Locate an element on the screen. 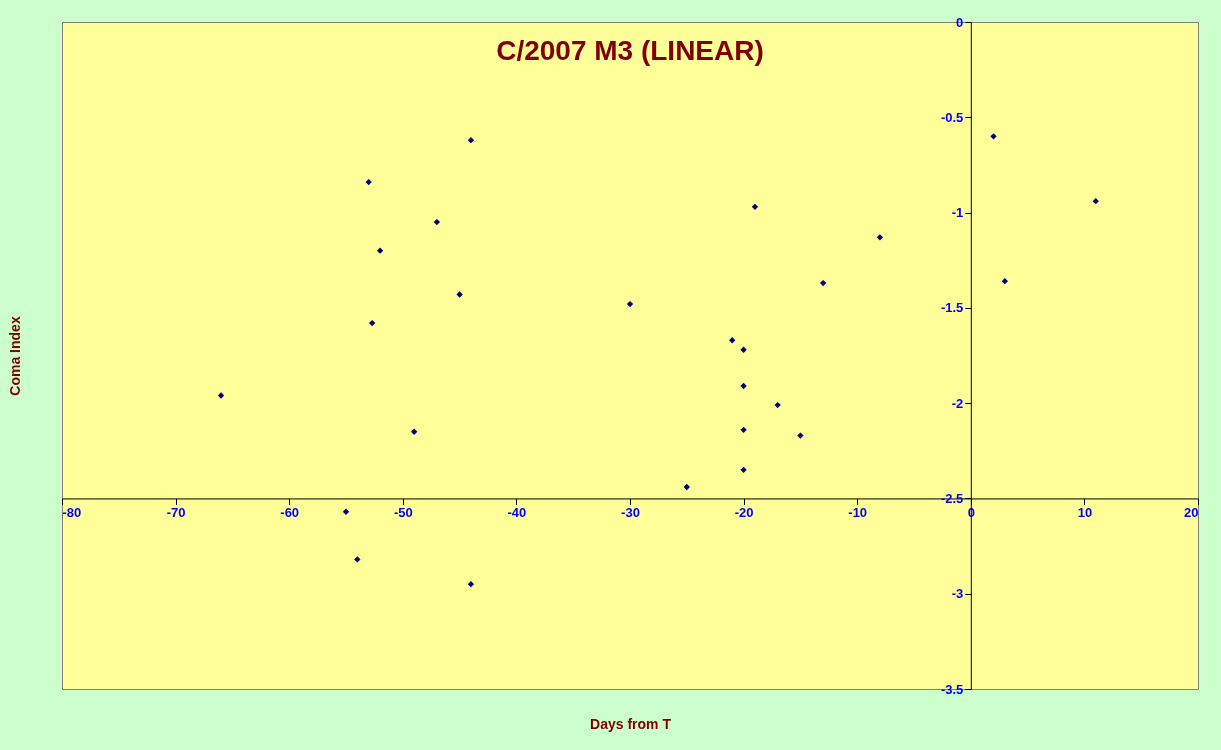 The height and width of the screenshot is (750, 1221). x-tick-label: -80 is located at coordinates (72, 512).